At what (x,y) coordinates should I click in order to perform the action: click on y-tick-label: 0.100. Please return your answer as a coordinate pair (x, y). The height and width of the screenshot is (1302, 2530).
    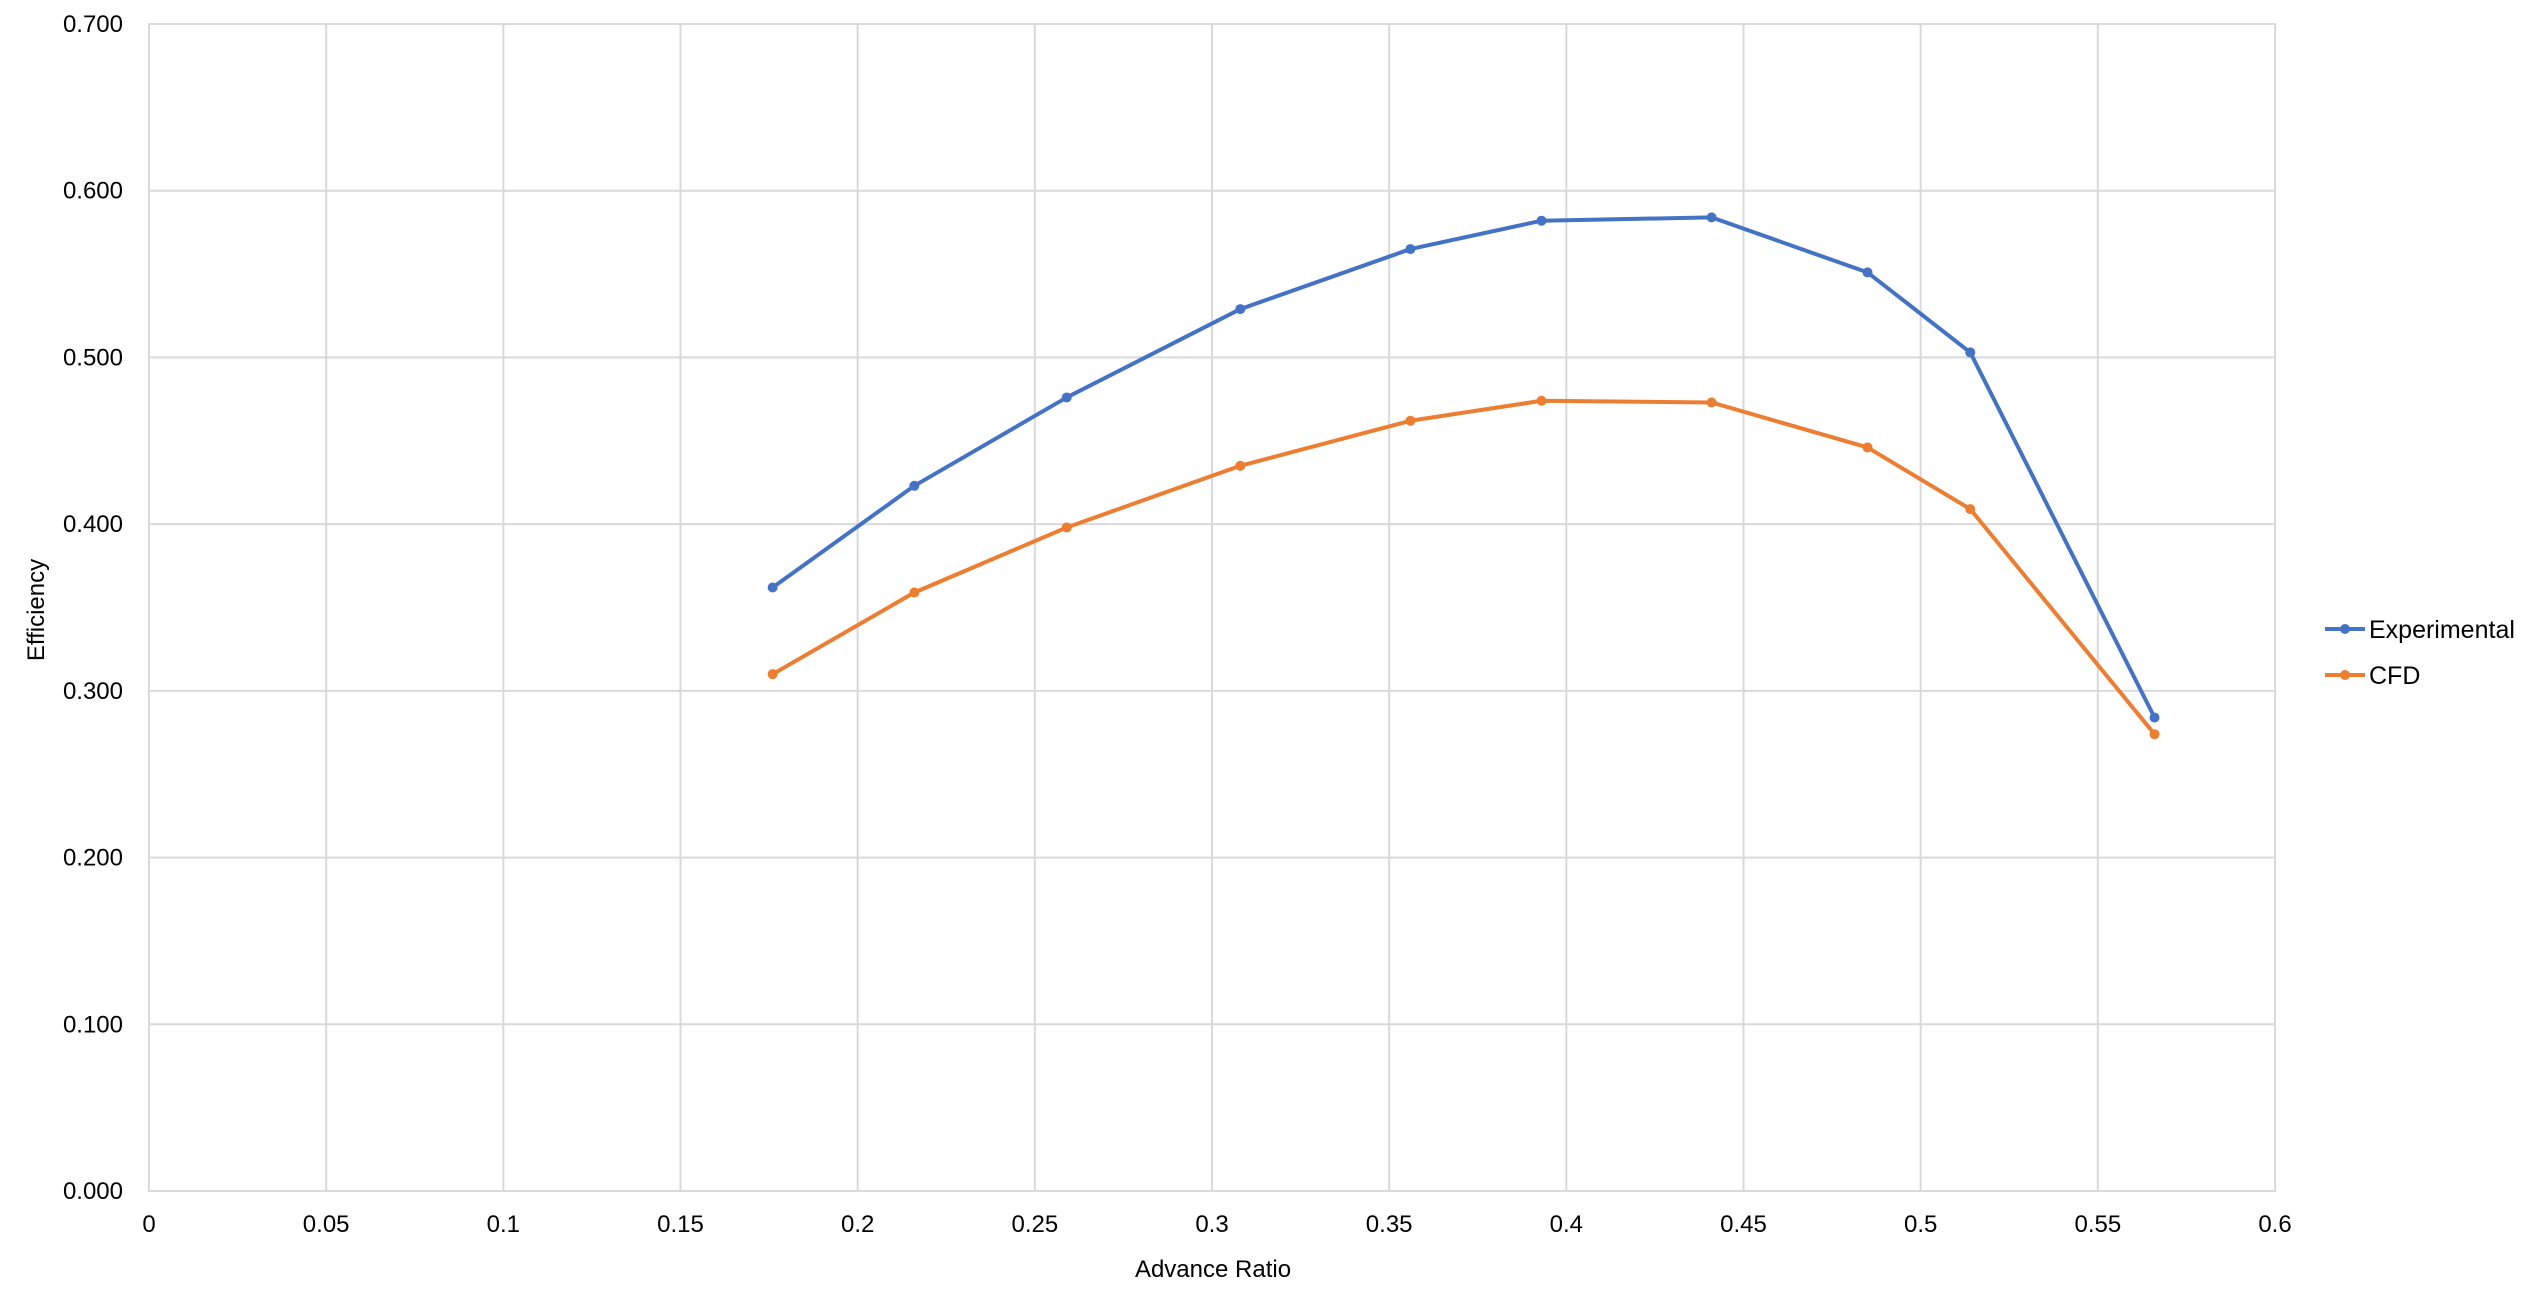
    Looking at the image, I should click on (93, 1024).